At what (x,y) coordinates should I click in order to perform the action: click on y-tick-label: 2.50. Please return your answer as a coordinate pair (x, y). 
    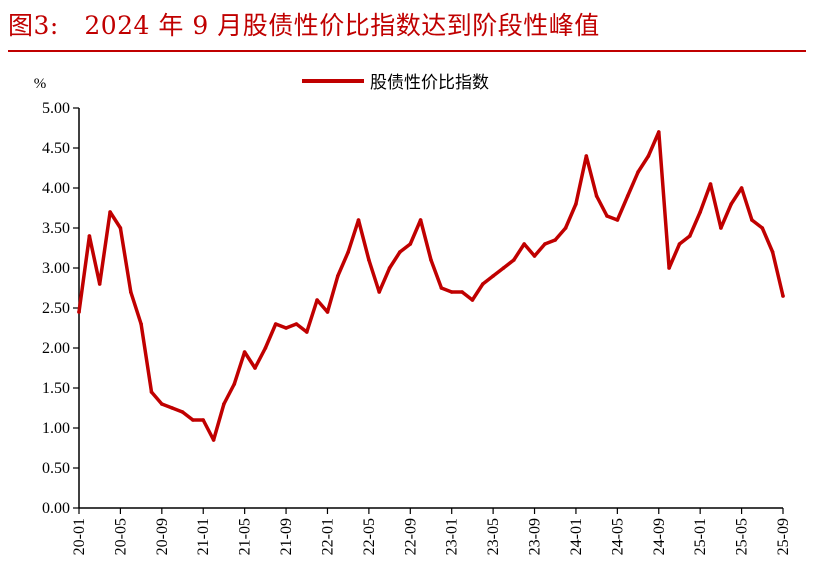
    Looking at the image, I should click on (56, 308).